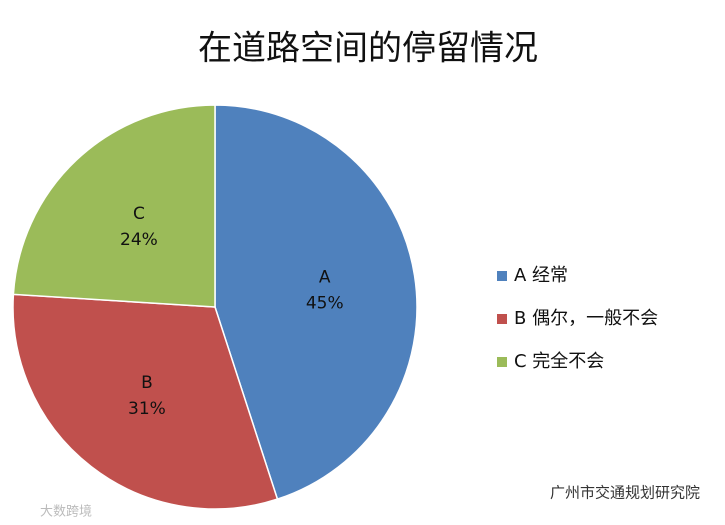 This screenshot has height=525, width=725. What do you see at coordinates (139, 214) in the screenshot?
I see `slice-category: C` at bounding box center [139, 214].